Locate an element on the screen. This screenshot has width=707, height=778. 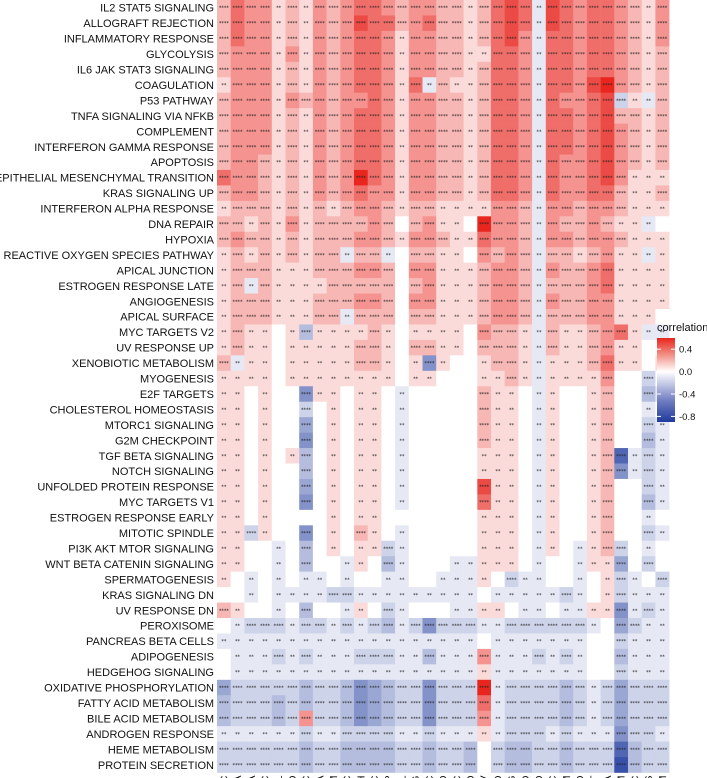
row-label: E2F TARGETS is located at coordinates (177, 395).